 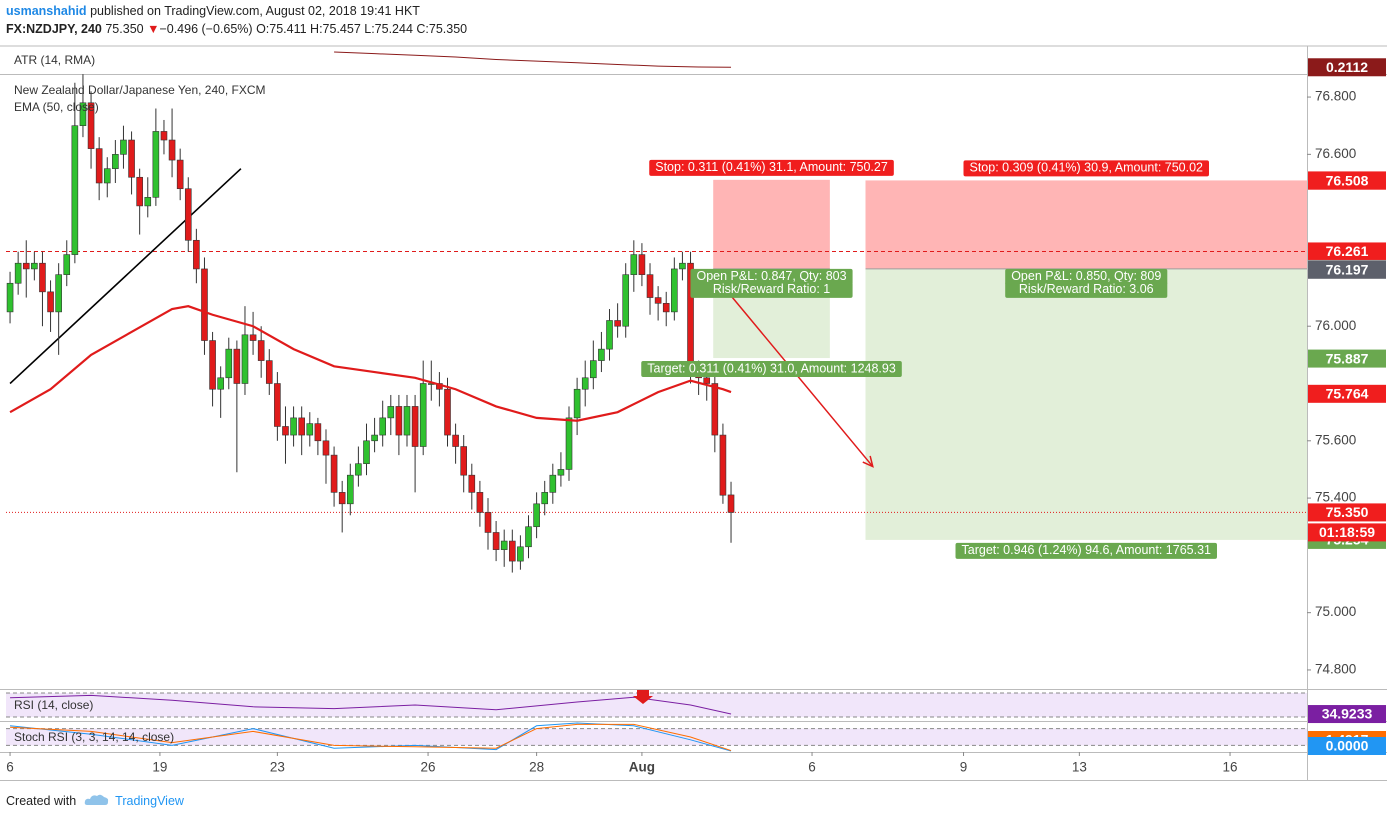 What do you see at coordinates (771, 167) in the screenshot?
I see `stop-label: Stop: 0.311 (0.41%) 31.1, Amount: 750.27` at bounding box center [771, 167].